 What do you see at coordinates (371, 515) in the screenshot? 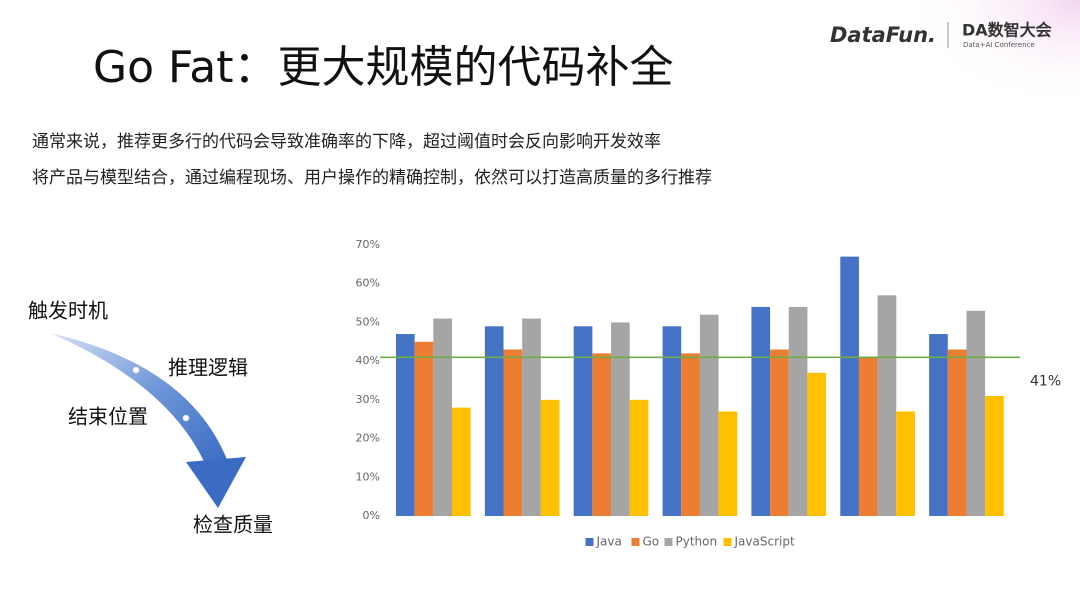
I see `y-tick-label: 0%` at bounding box center [371, 515].